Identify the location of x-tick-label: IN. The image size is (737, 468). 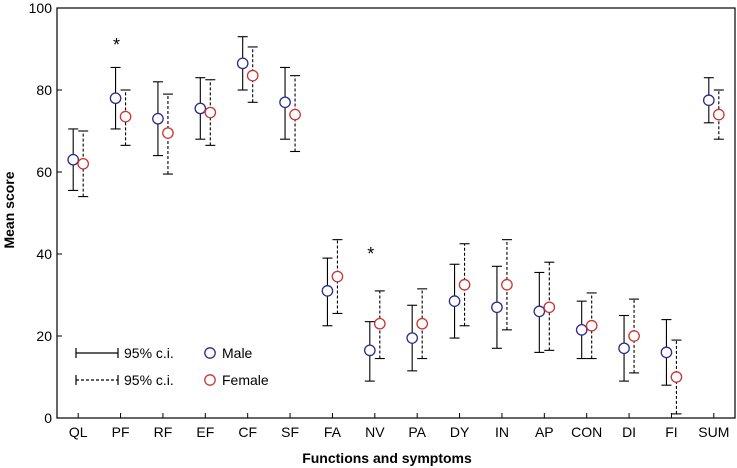
(502, 432).